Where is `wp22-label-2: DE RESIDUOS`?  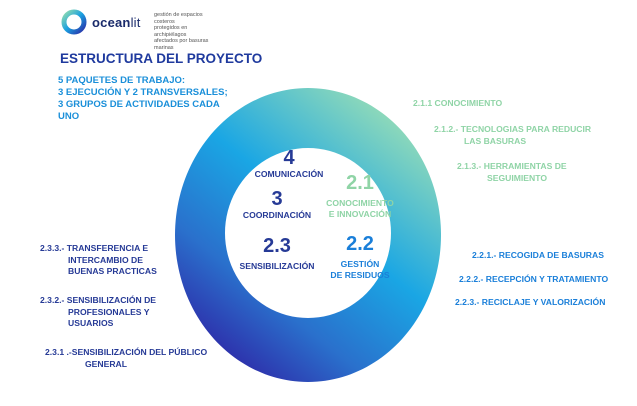
wp22-label-2: DE RESIDUOS is located at coordinates (360, 274).